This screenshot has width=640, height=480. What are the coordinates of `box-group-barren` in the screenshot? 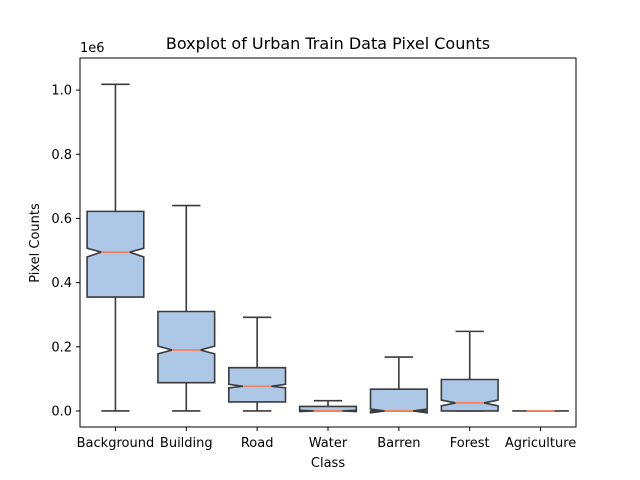 It's located at (399, 385).